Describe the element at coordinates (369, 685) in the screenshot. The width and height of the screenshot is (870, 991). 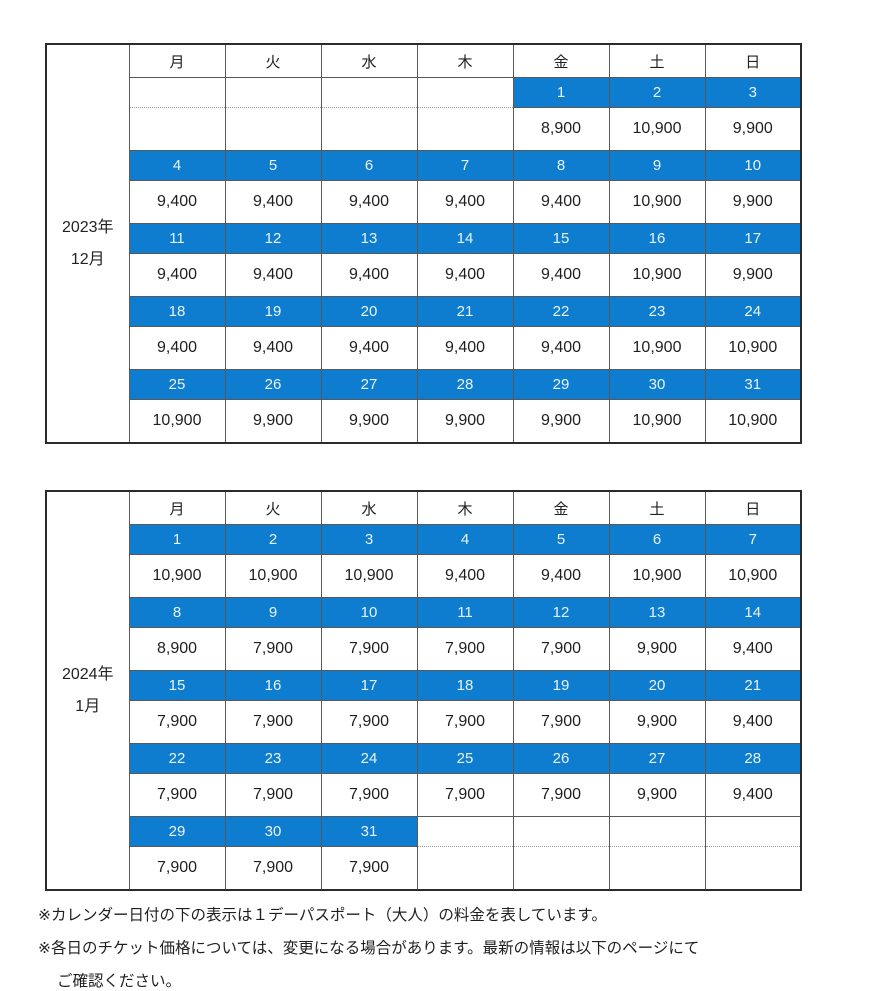
I see `date-cell: 17` at that location.